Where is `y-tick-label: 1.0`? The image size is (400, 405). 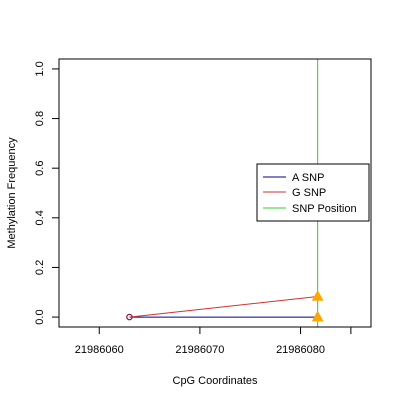
y-tick-label: 1.0 is located at coordinates (40, 68).